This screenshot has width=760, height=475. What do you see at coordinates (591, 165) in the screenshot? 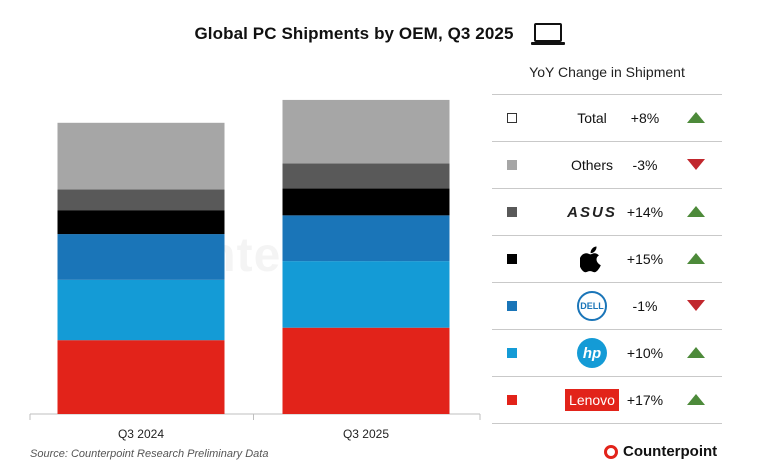
I see `legend-label-others: Others` at bounding box center [591, 165].